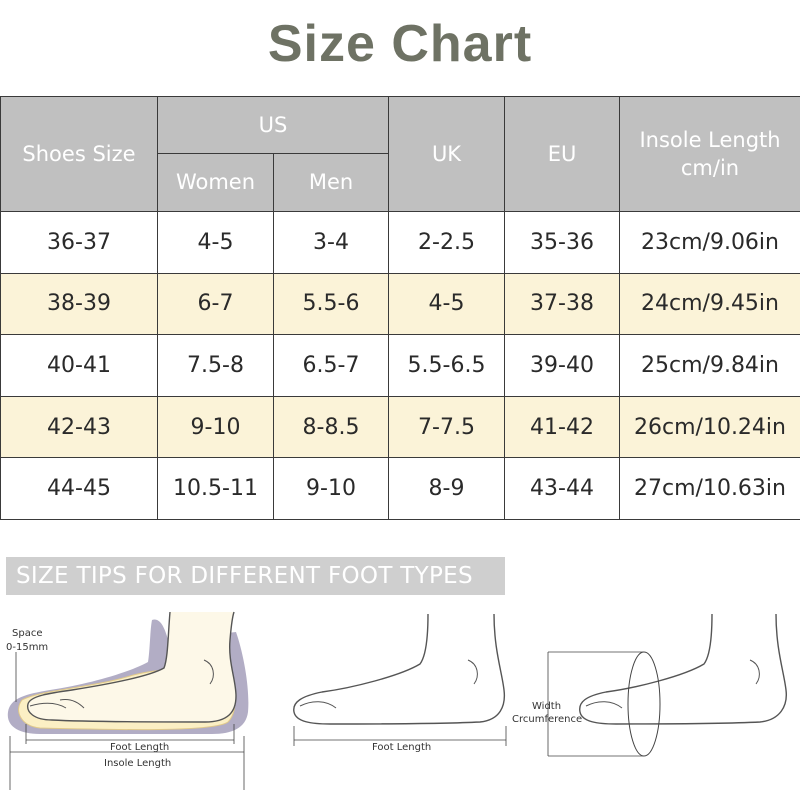  Describe the element at coordinates (562, 427) in the screenshot. I see `cell-eu: 41-42` at that location.